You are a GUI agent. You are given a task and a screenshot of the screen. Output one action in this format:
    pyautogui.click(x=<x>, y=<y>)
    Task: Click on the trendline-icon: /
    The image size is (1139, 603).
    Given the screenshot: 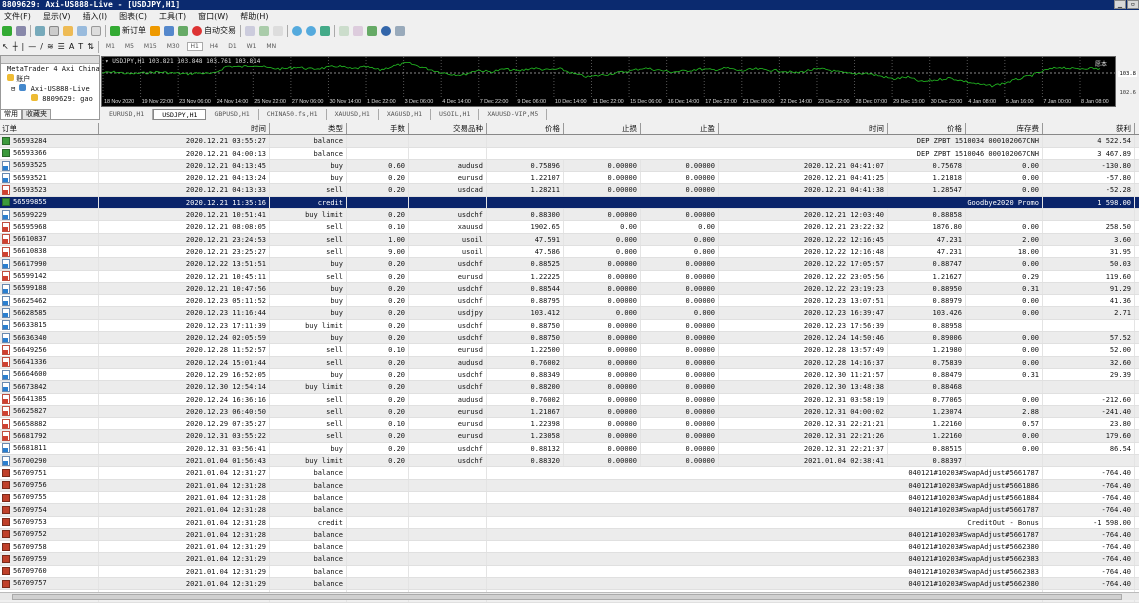 What is the action you would take?
    pyautogui.click(x=41, y=46)
    